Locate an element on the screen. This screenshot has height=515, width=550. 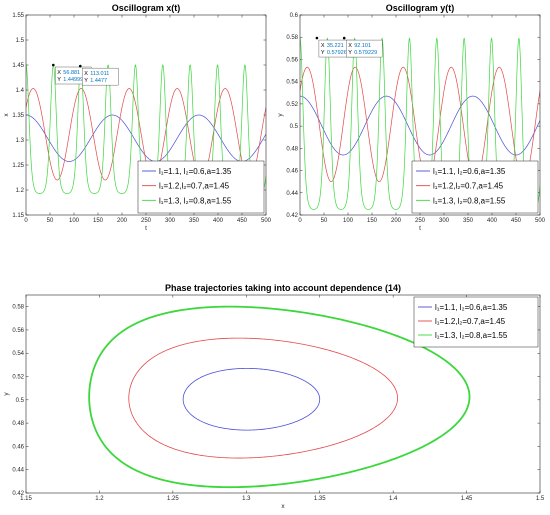
y-tick-label: 0.52 is located at coordinates (292, 105).